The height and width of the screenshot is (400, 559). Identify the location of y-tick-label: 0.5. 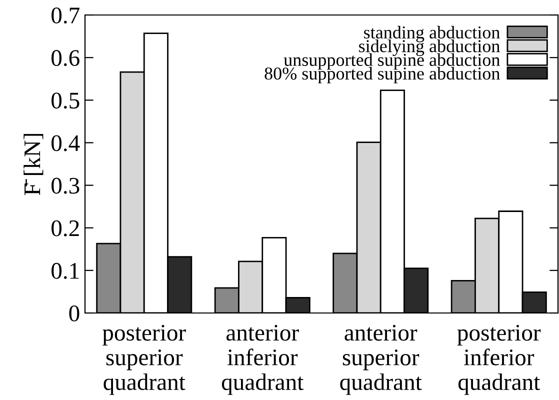
(66, 100).